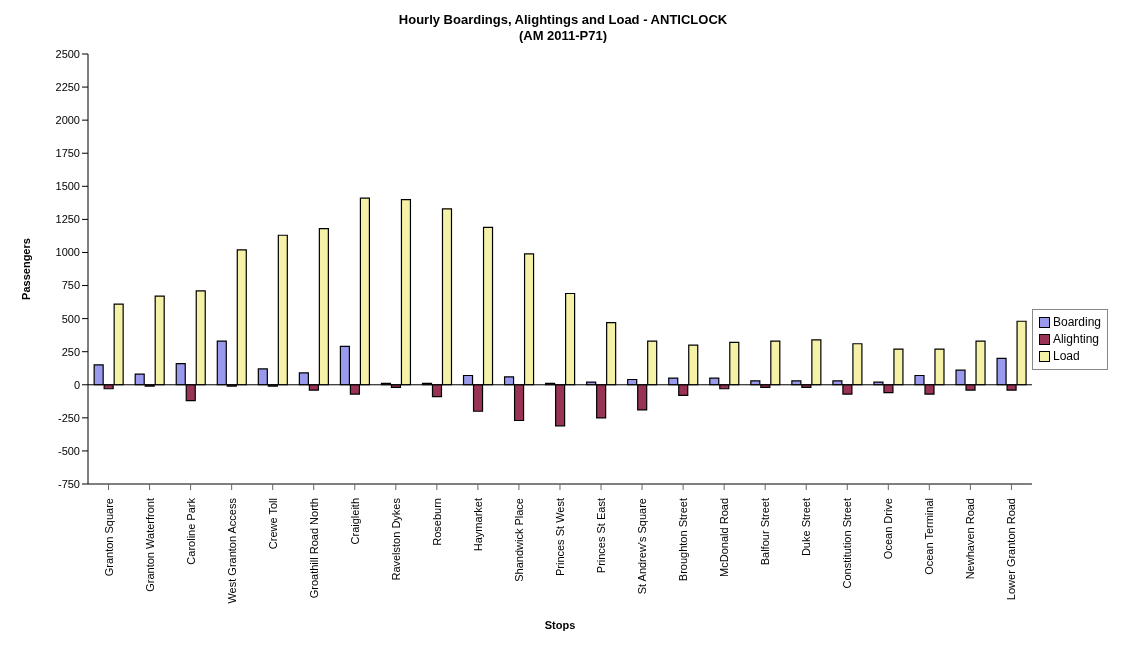 Image resolution: width=1130 pixels, height=656 pixels. Describe the element at coordinates (563, 20) in the screenshot. I see `chart-title: Hourly Boardings, Alightings and Load - ANTICLOCK` at that location.